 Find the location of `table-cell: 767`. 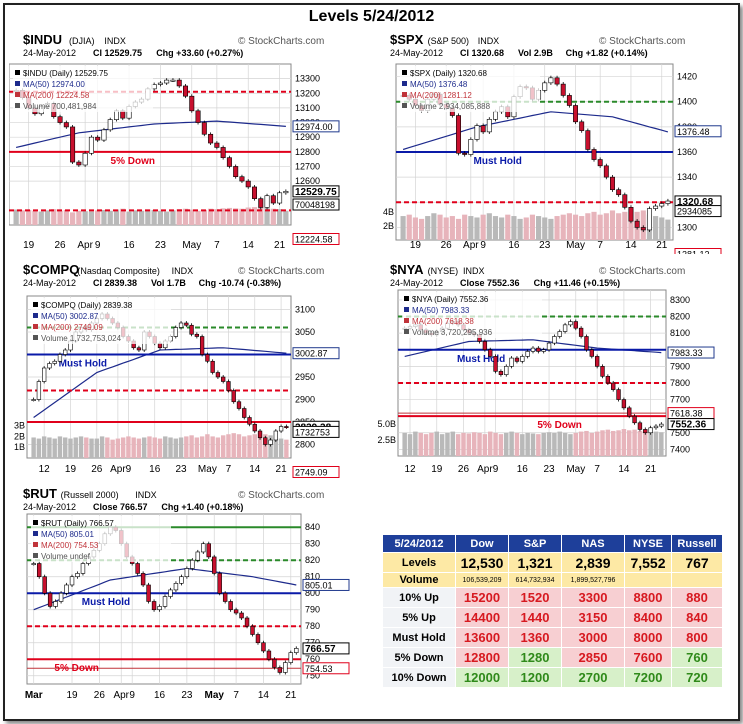

table-cell: 767 is located at coordinates (697, 562).